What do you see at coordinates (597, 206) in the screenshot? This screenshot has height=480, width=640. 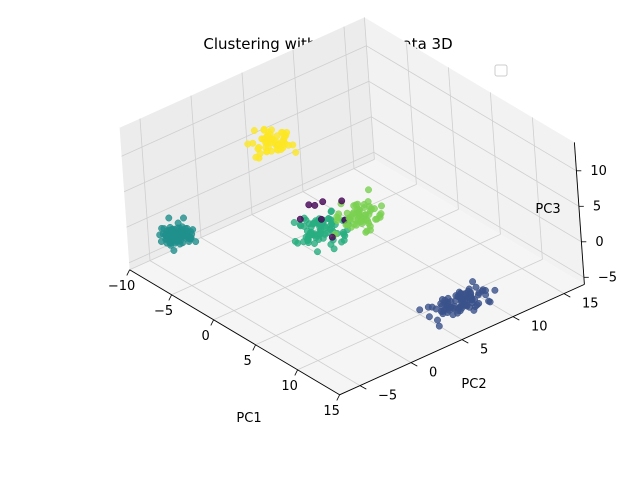 I see `z-tick-label: 5` at bounding box center [597, 206].